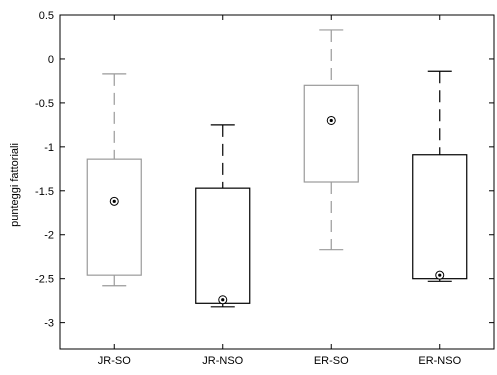 The image size is (497, 375). What do you see at coordinates (222, 361) in the screenshot?
I see `x-tick-label: JR-NSO` at bounding box center [222, 361].